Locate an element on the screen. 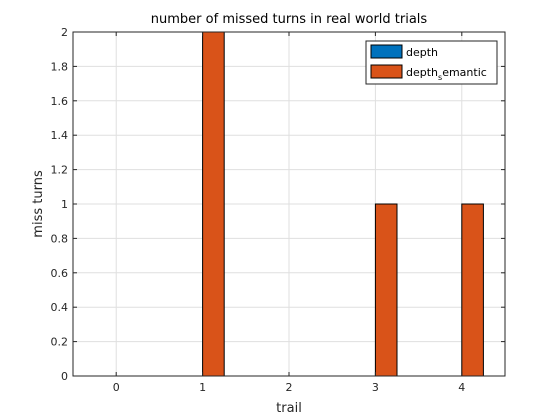 The image size is (560, 420). y-tick-label: 1.6 is located at coordinates (60, 101).